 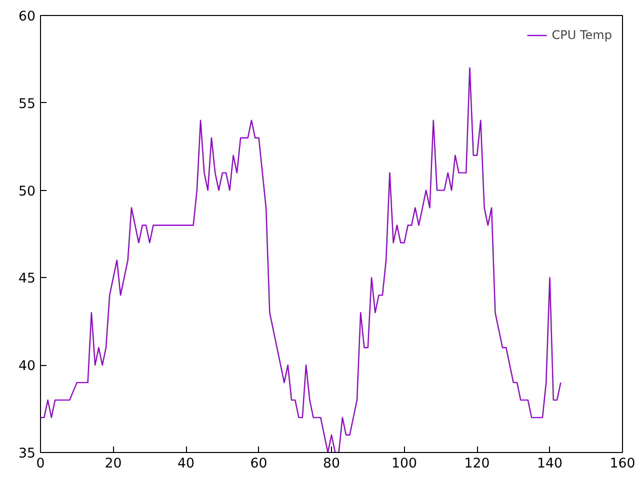 I want to click on x-tick-label: 140, so click(x=549, y=464).